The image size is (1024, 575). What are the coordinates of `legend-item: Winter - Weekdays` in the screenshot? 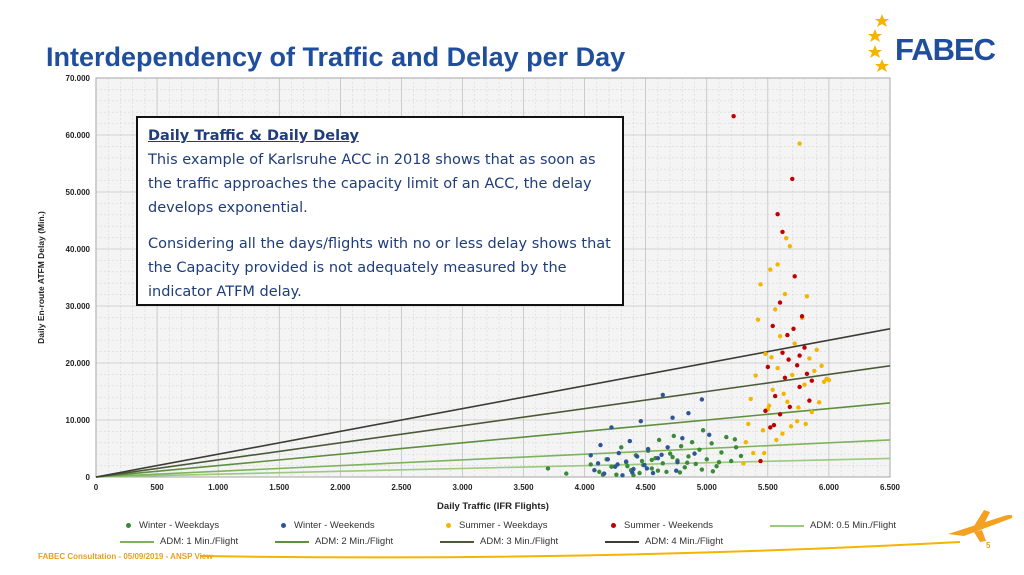 It's located at (169, 525).